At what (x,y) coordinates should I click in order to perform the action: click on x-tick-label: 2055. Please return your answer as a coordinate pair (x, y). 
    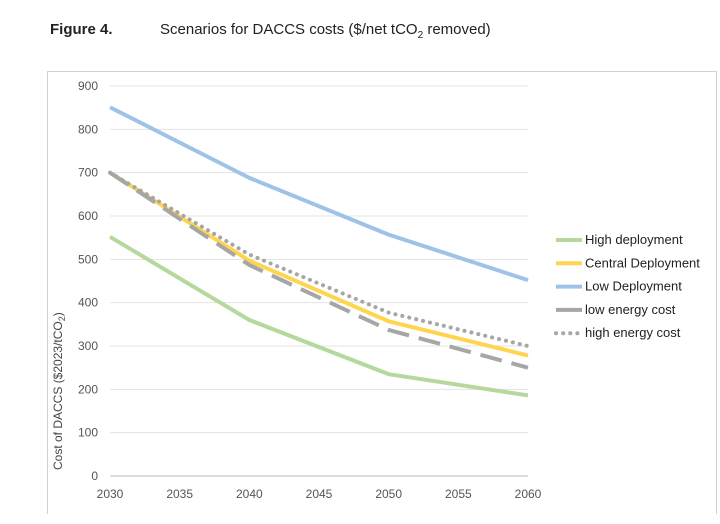
    Looking at the image, I should click on (458, 494).